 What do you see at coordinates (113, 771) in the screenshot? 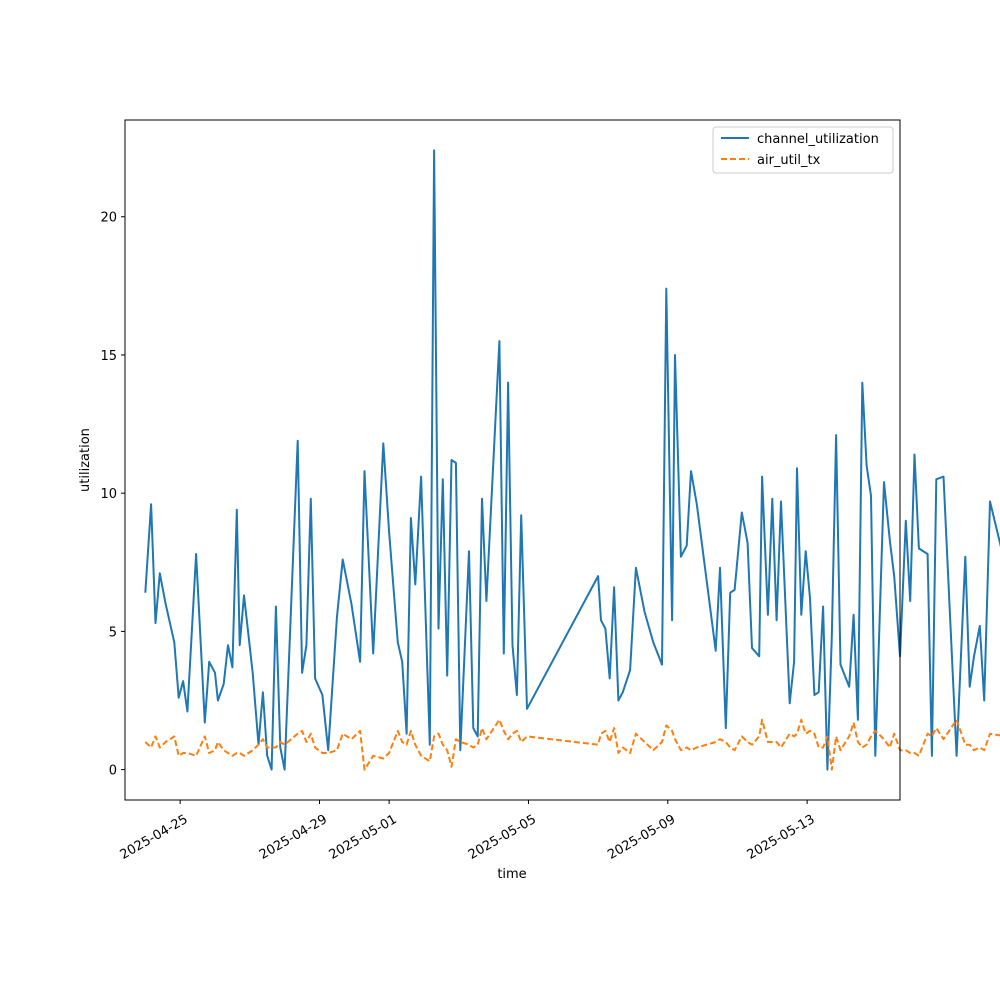
I see `y-tick-label: 0` at bounding box center [113, 771].